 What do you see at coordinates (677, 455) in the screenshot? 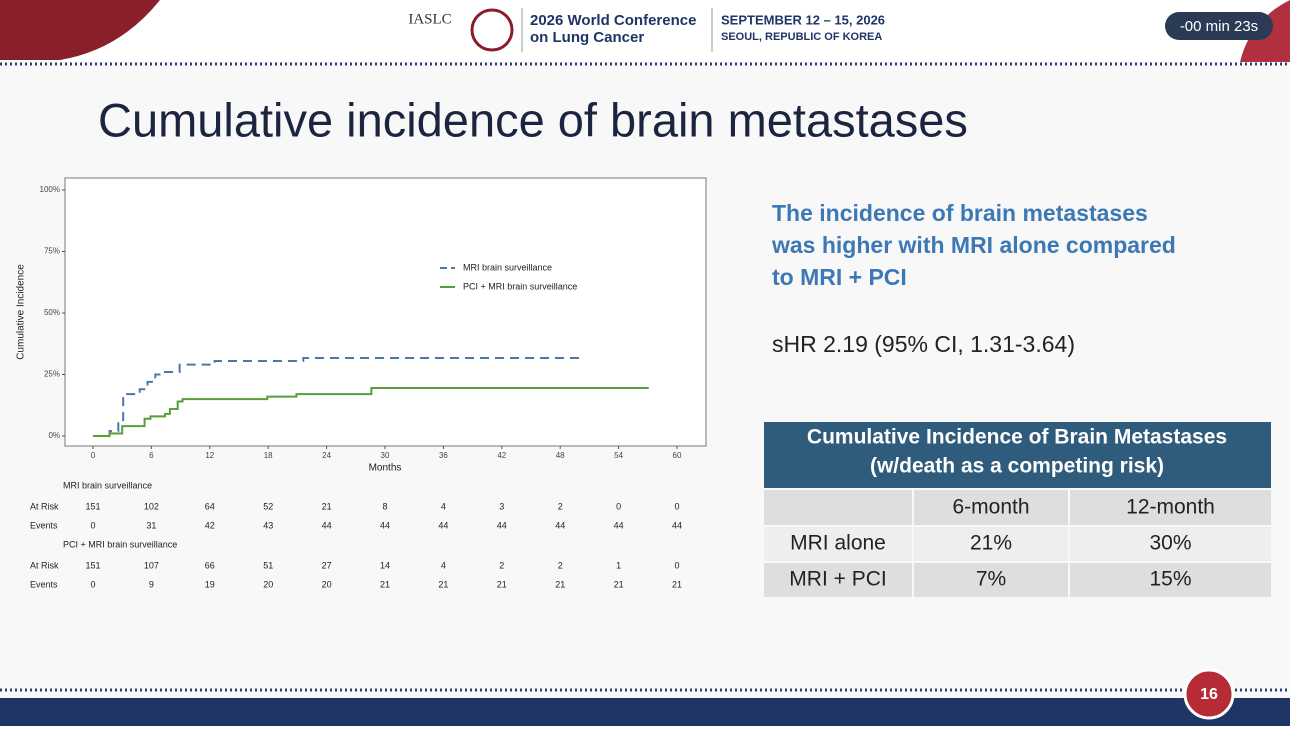
I see `x-tick-label: 60` at bounding box center [677, 455].